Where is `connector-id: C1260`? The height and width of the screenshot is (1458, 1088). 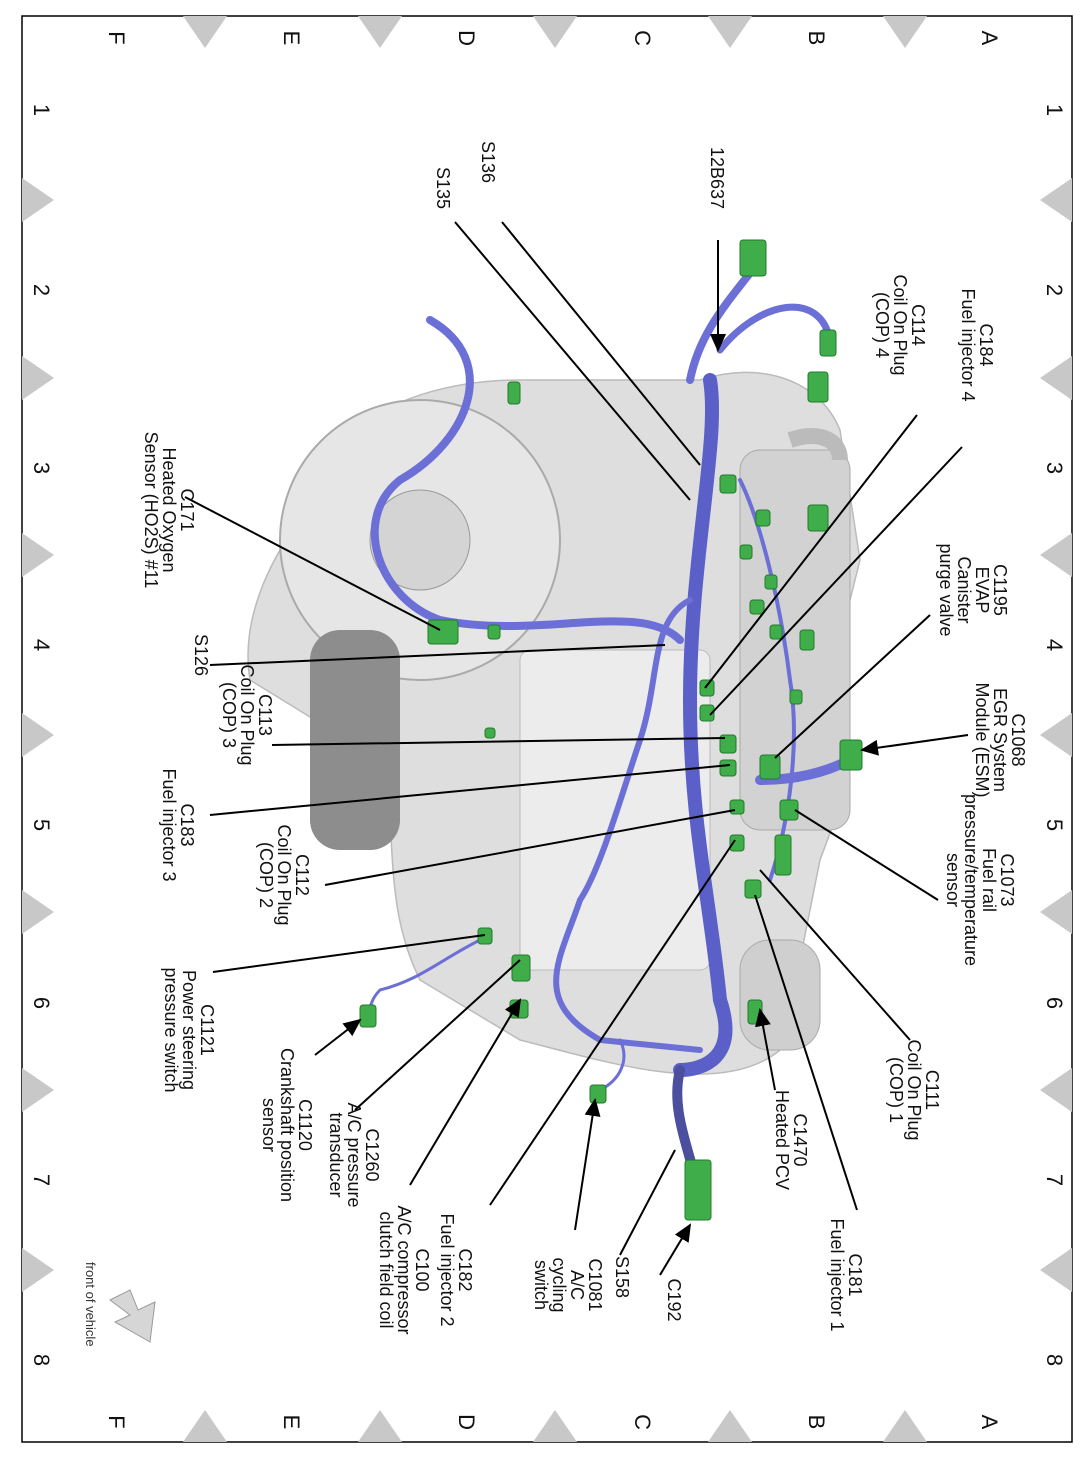 connector-id: C1260 is located at coordinates (372, 1154).